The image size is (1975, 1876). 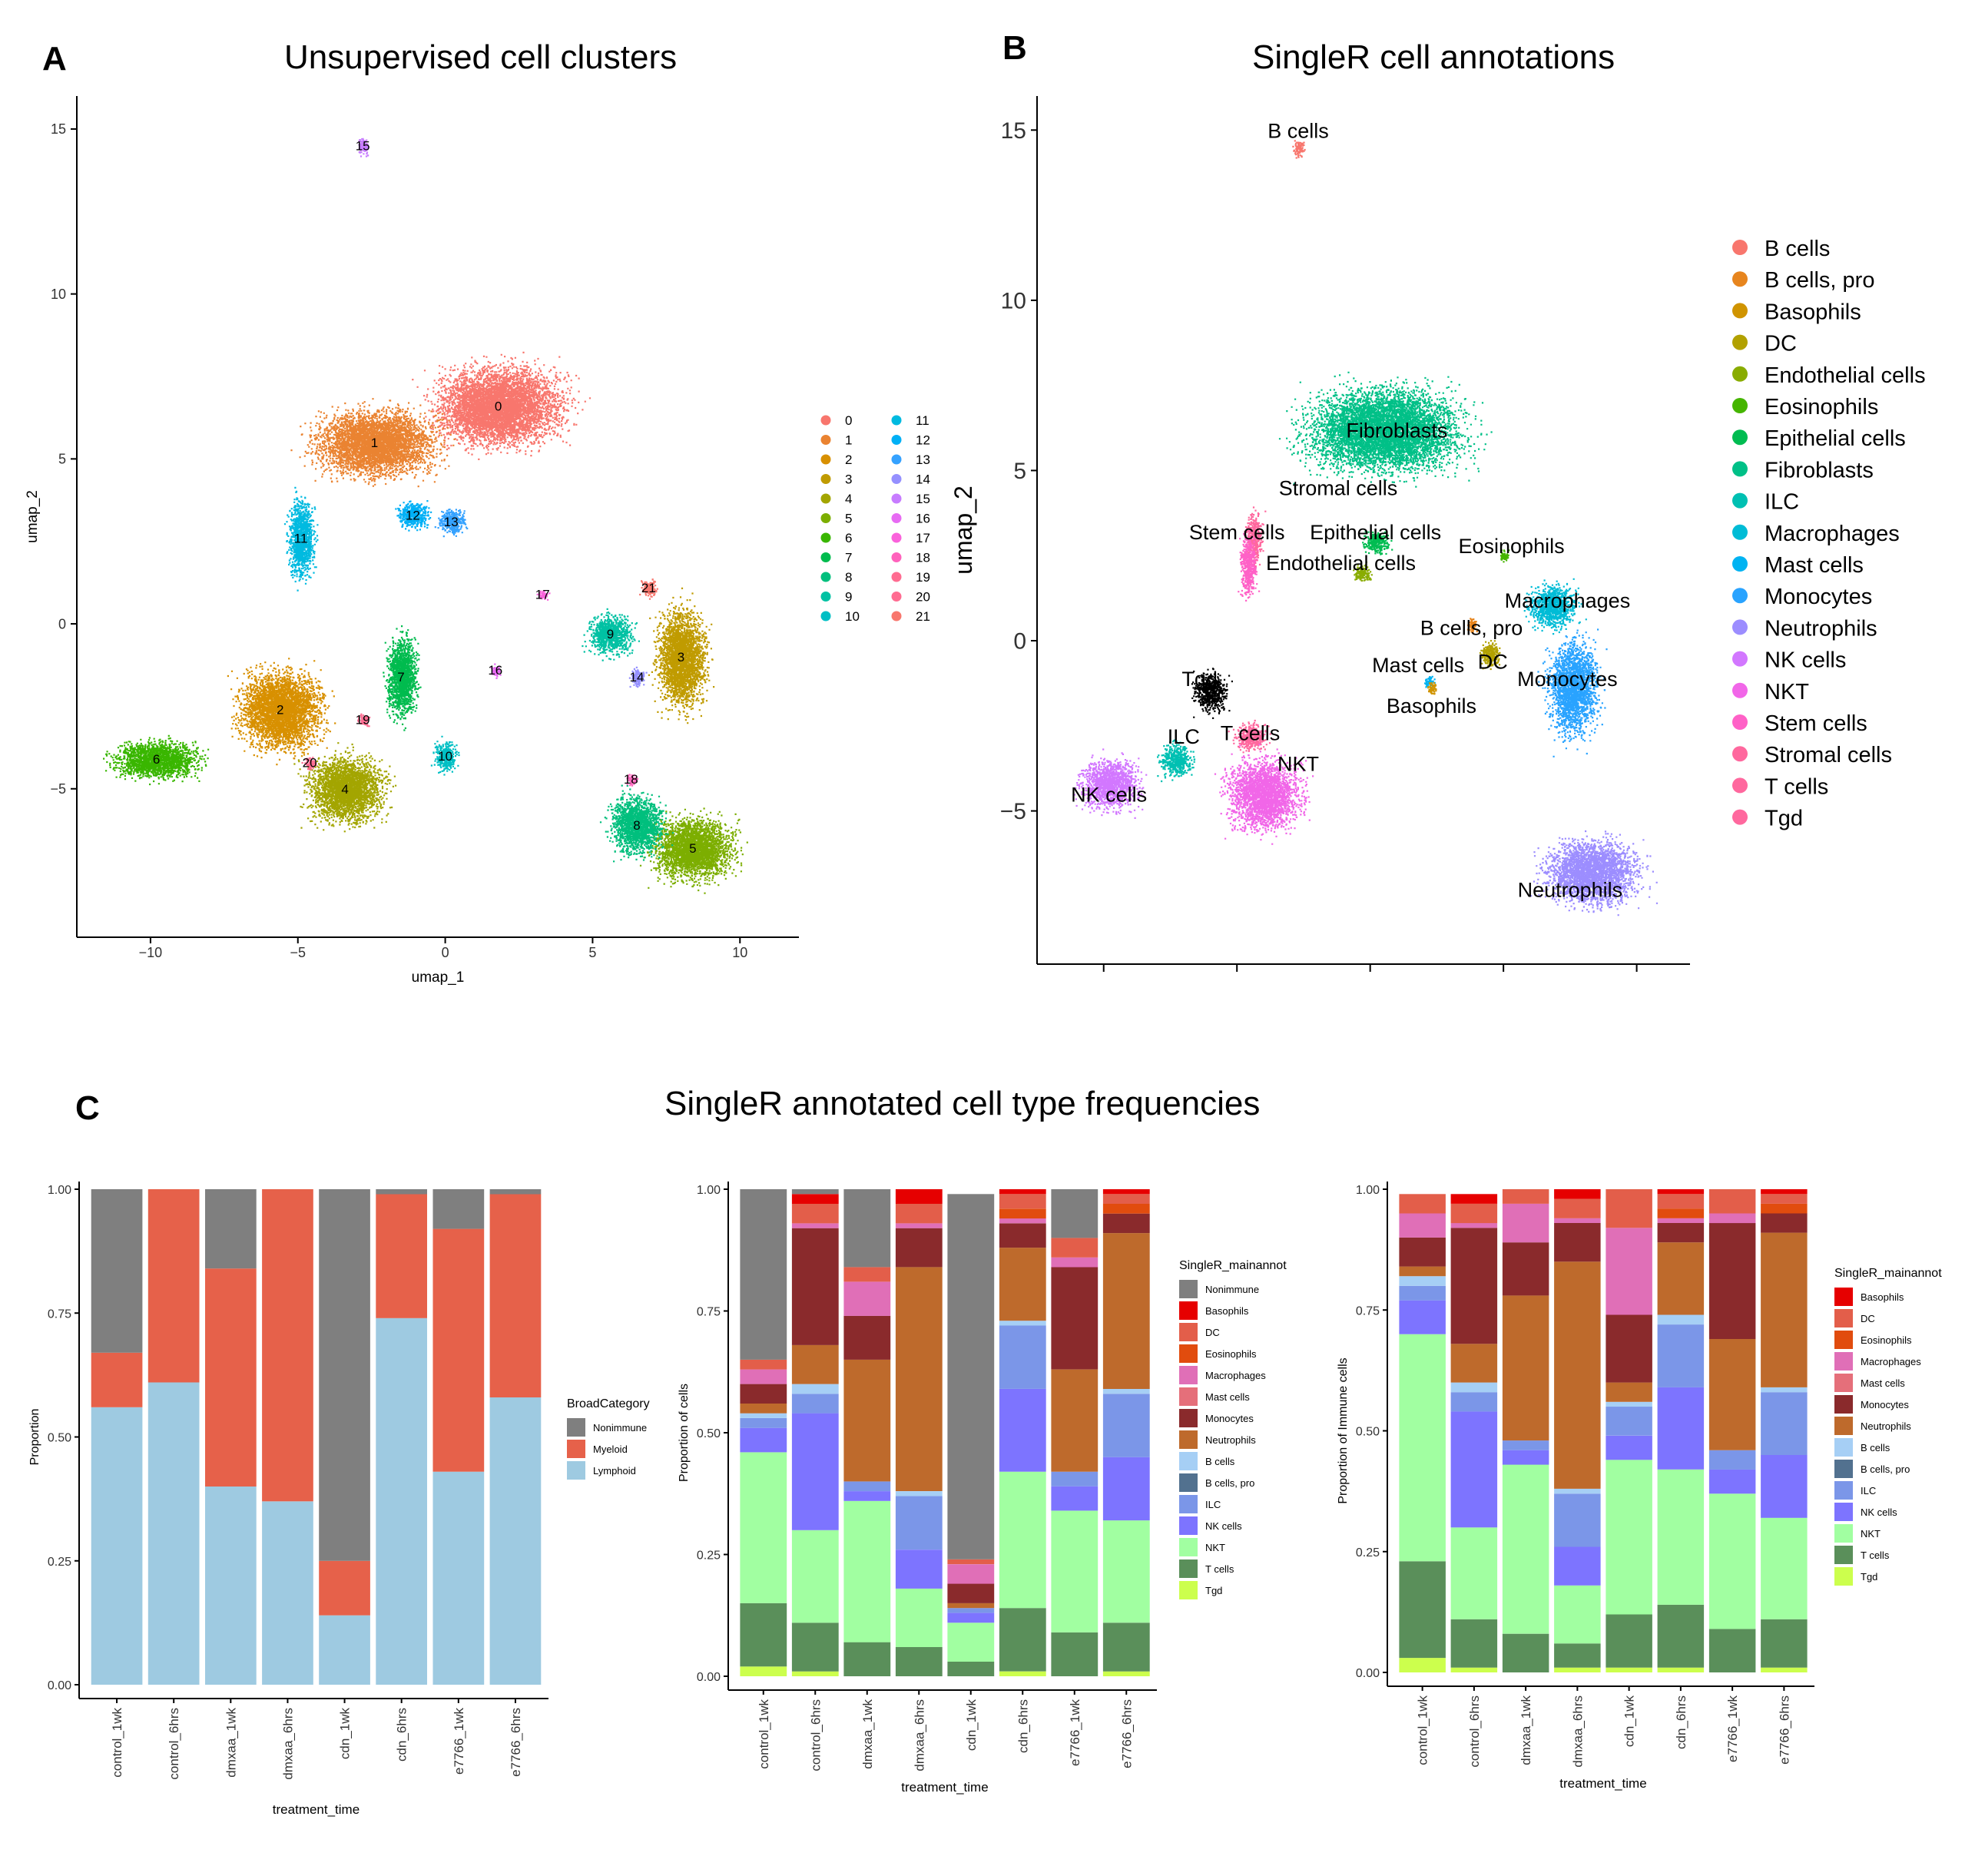 I want to click on x-tick-label-e7766_6hrs: e7766_6hrs, so click(x=1126, y=1734).